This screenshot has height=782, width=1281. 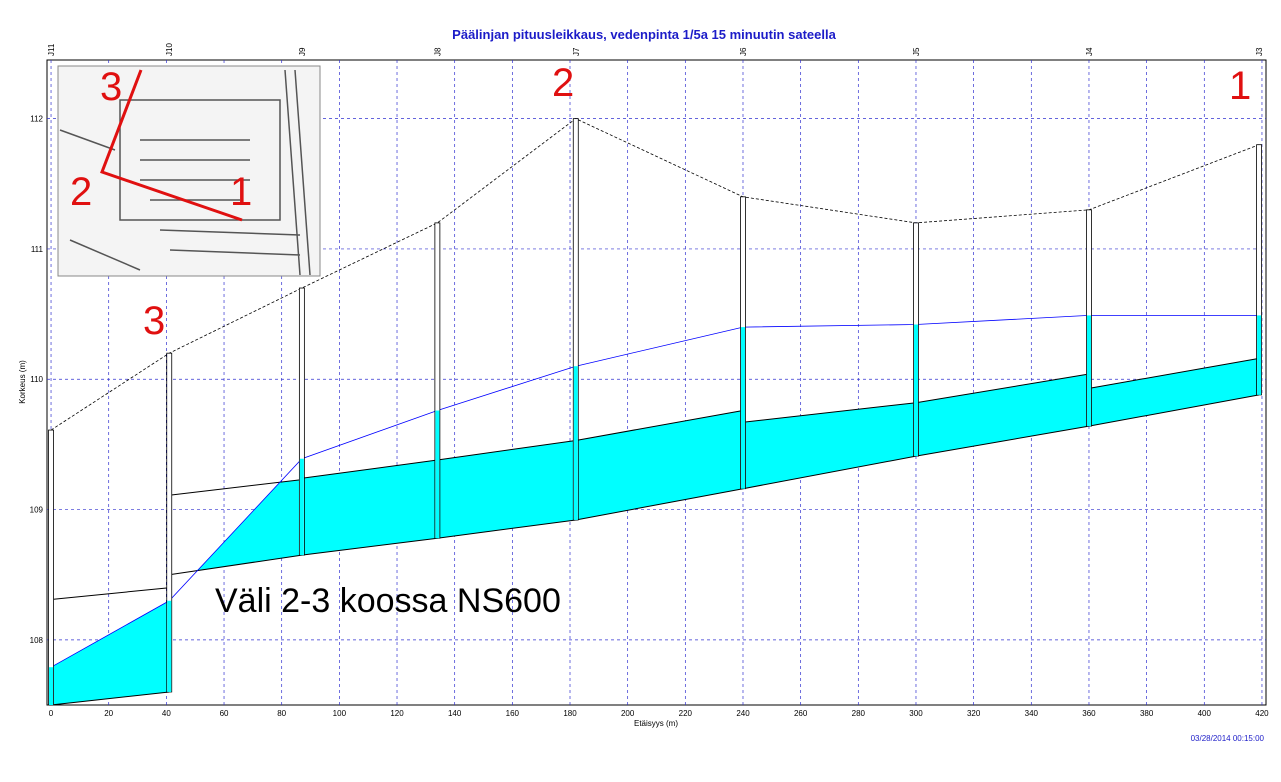 I want to click on x-tick-label: 20, so click(x=108, y=713).